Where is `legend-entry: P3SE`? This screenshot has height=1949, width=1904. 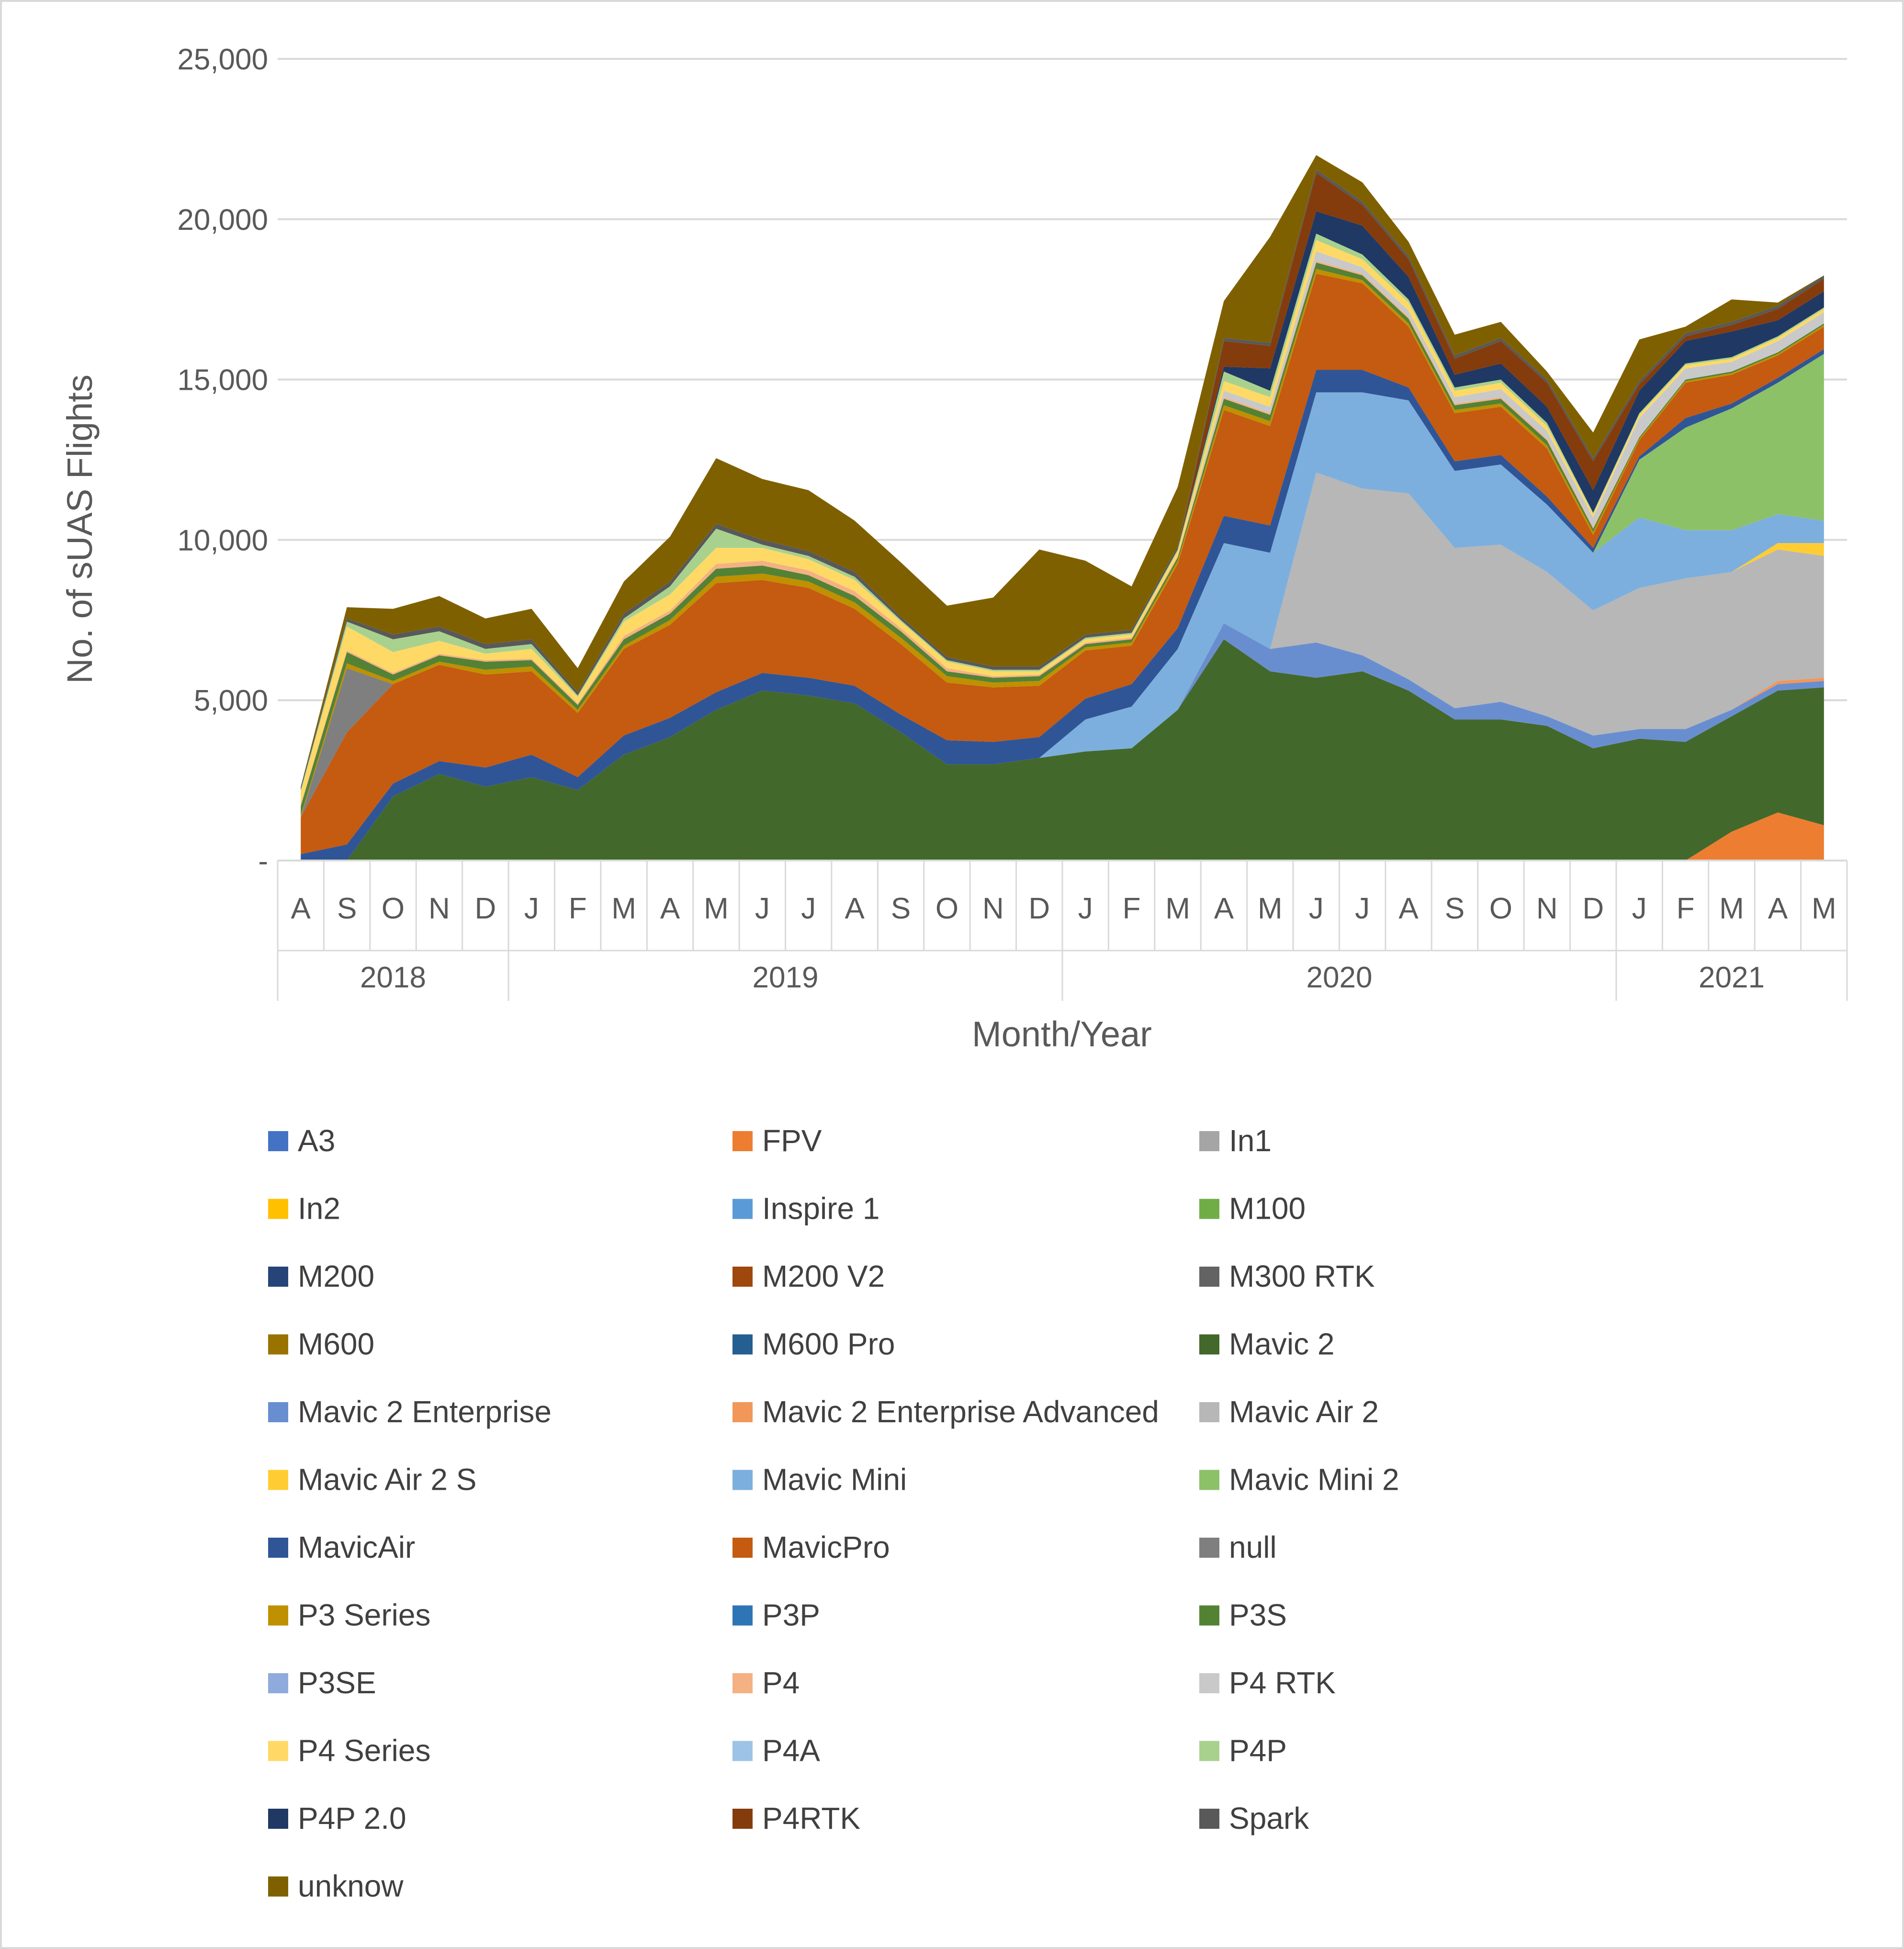 legend-entry: P3SE is located at coordinates (322, 1683).